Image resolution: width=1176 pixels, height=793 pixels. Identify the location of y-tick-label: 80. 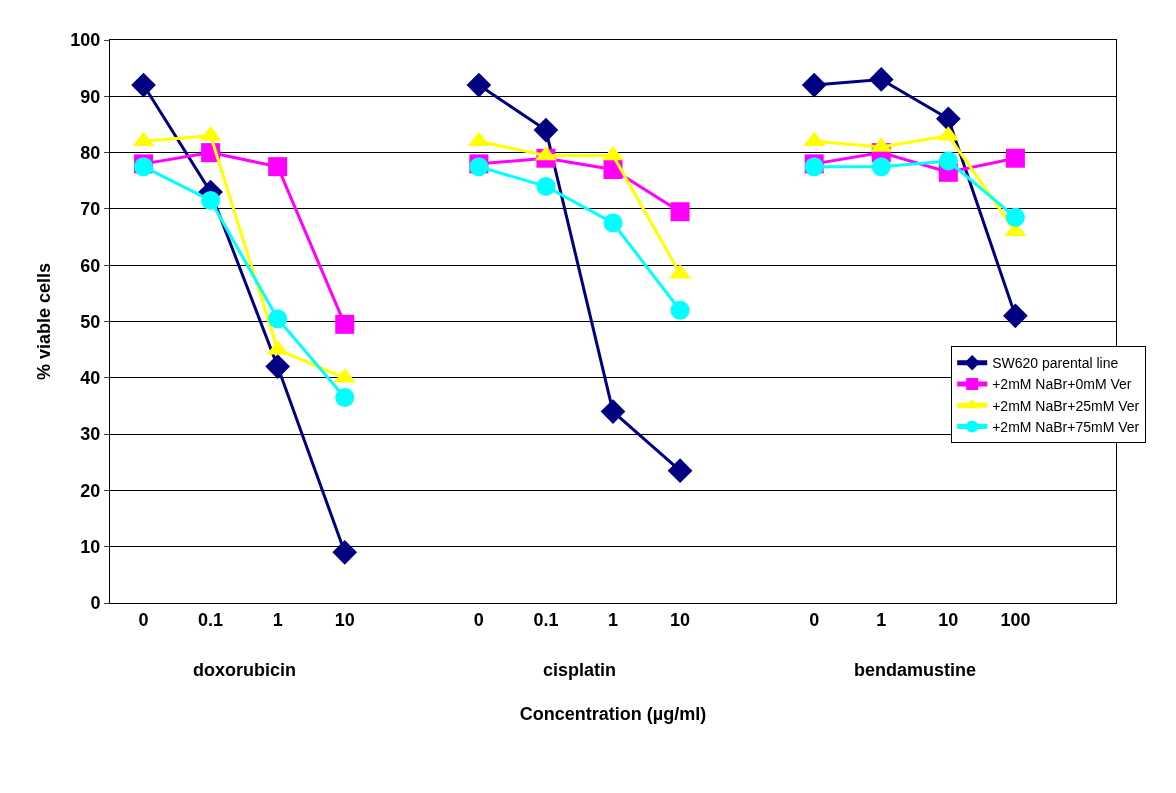
(90, 152).